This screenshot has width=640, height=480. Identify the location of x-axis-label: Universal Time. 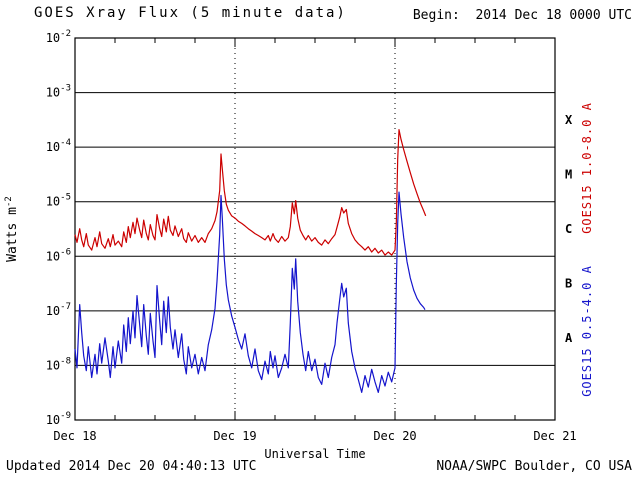
(314, 454).